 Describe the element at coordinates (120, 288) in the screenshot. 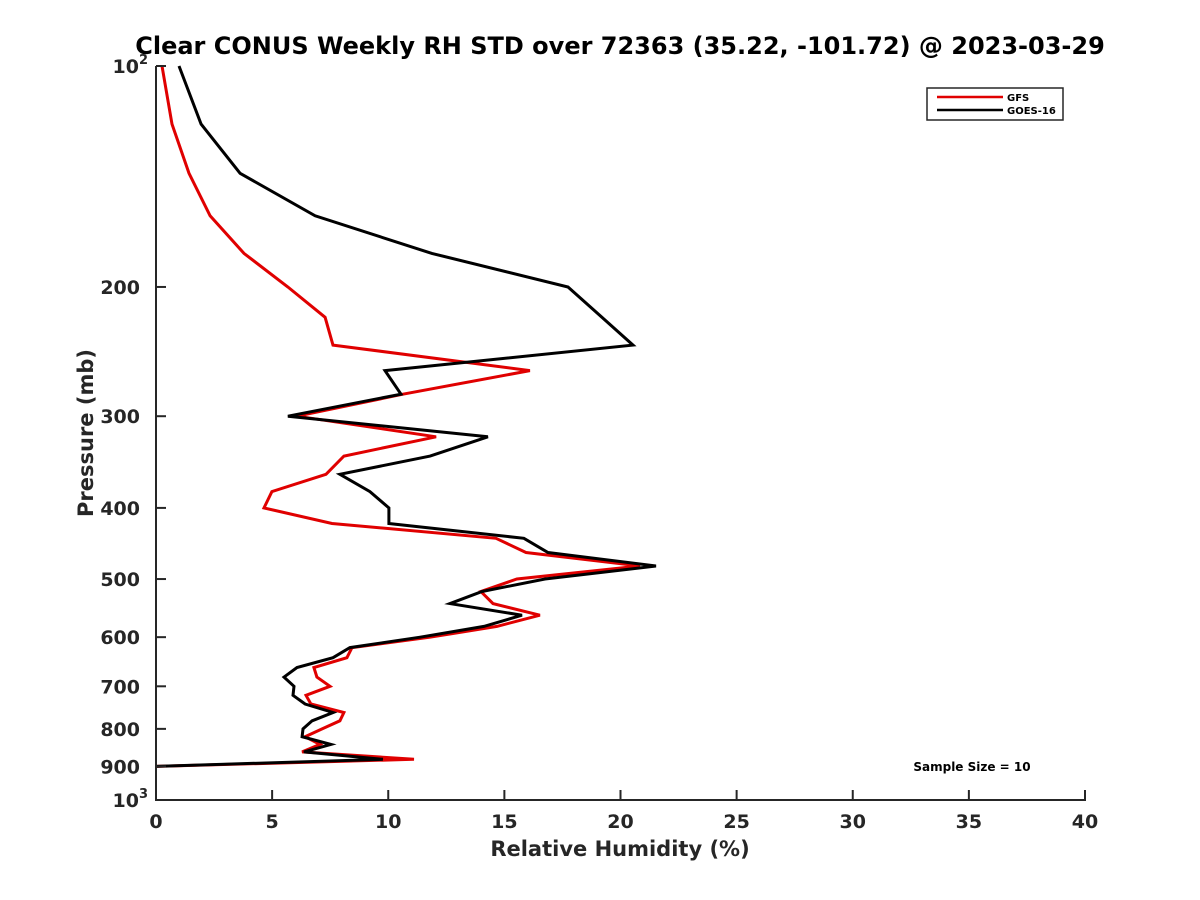

I see `y-tick-label: 200` at that location.